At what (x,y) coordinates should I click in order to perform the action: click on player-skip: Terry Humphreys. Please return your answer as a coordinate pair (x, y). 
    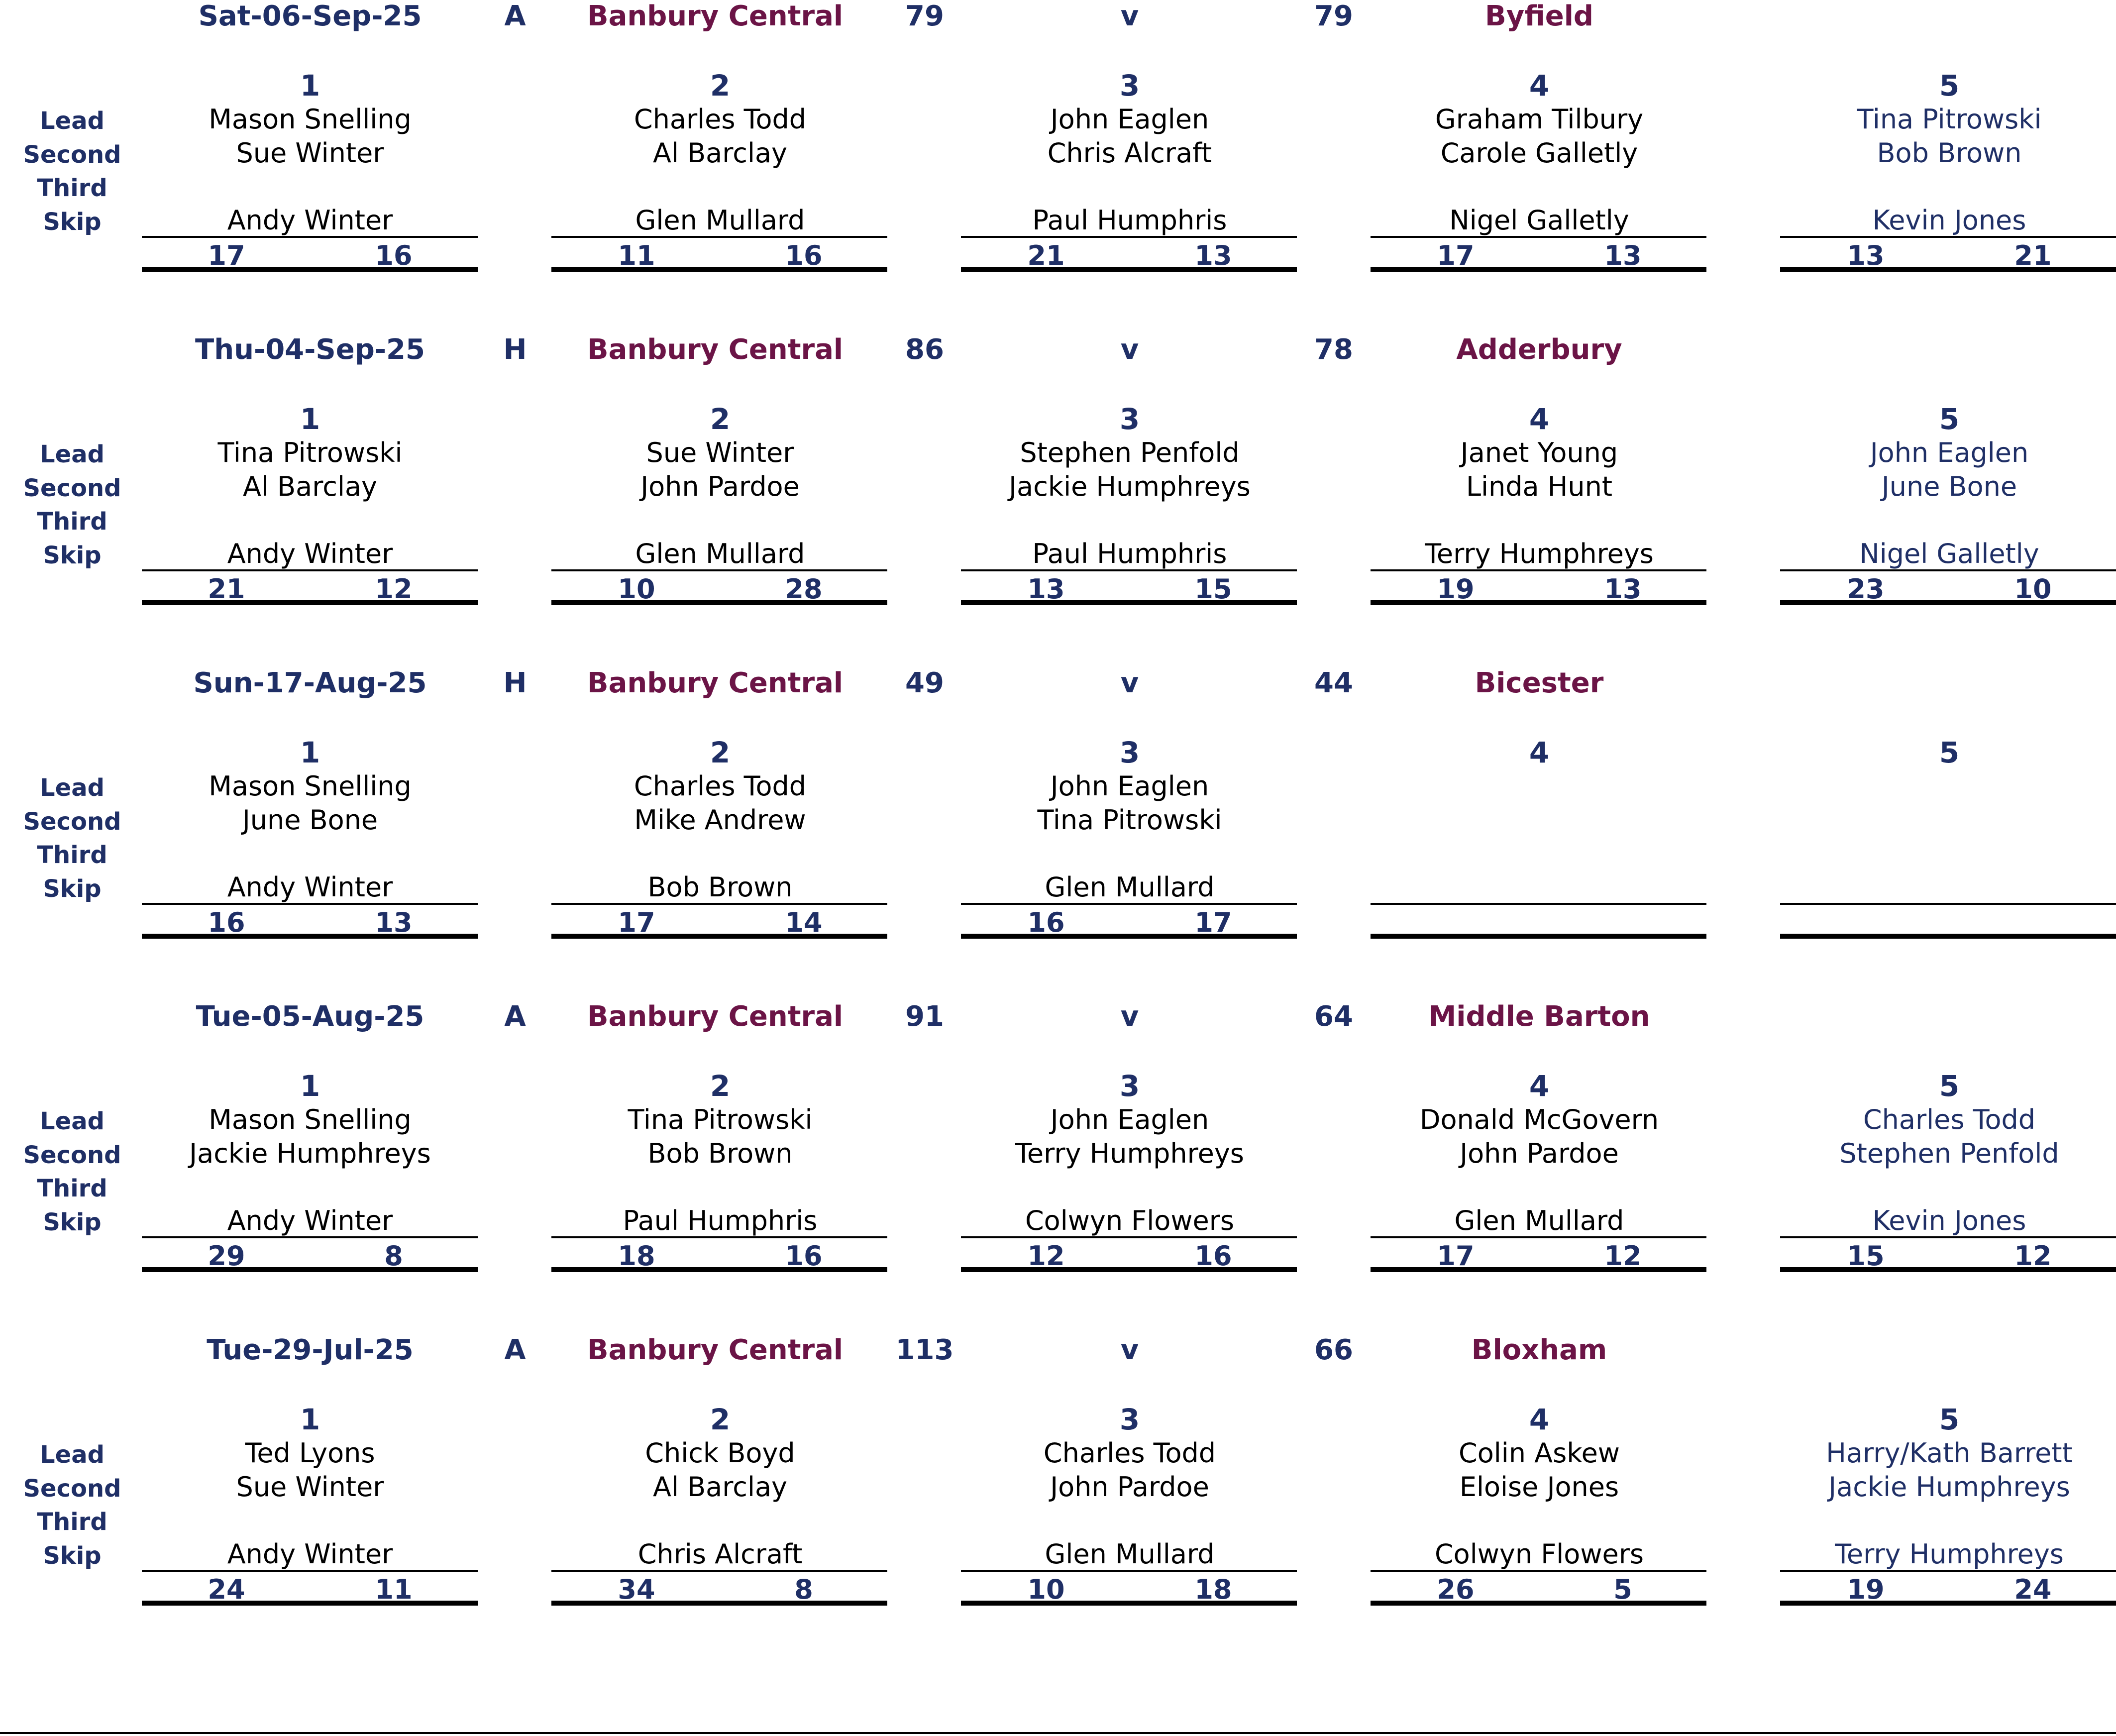
    Looking at the image, I should click on (1949, 1554).